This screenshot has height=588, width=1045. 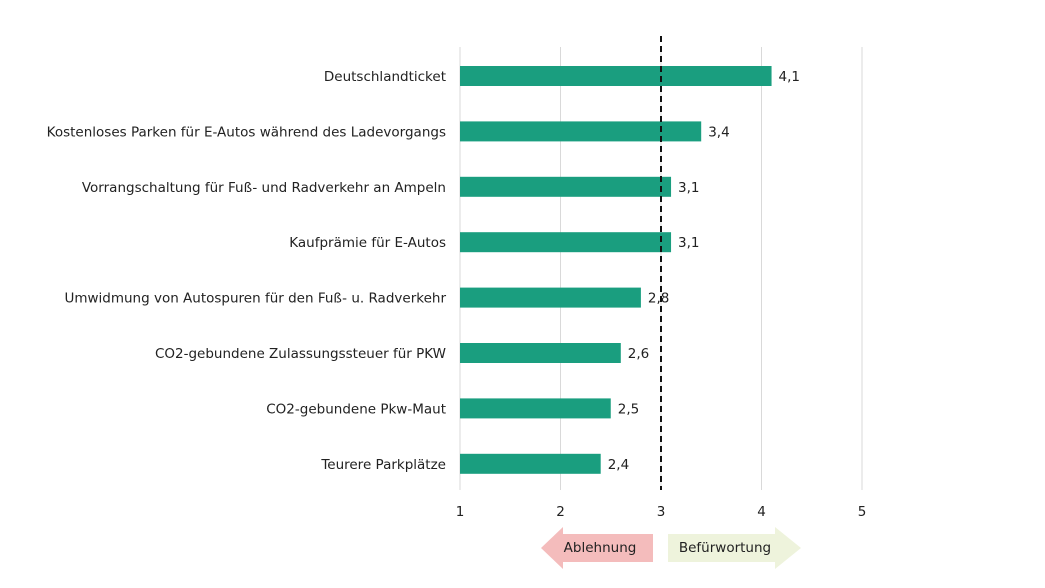 What do you see at coordinates (460, 512) in the screenshot?
I see `x-tick-1: 1` at bounding box center [460, 512].